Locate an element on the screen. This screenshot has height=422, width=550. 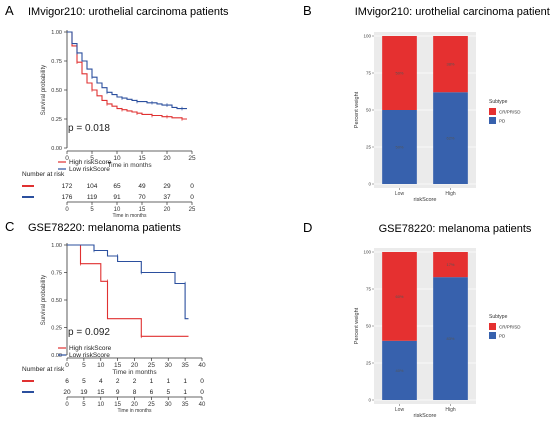
y-axis-label: Percent weight is located at coordinates (357, 109).